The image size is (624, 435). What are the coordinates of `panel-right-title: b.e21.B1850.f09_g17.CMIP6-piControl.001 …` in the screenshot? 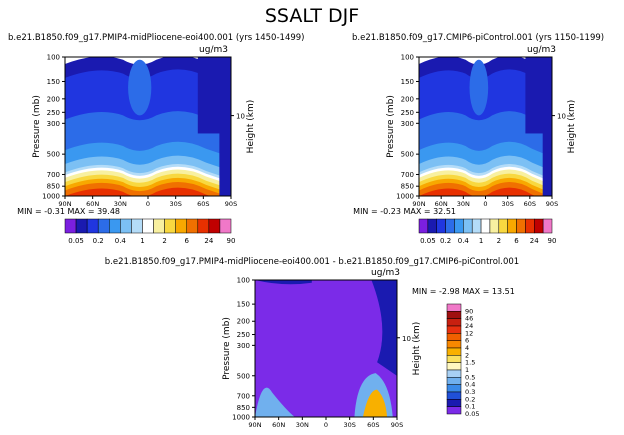 It's located at (478, 38).